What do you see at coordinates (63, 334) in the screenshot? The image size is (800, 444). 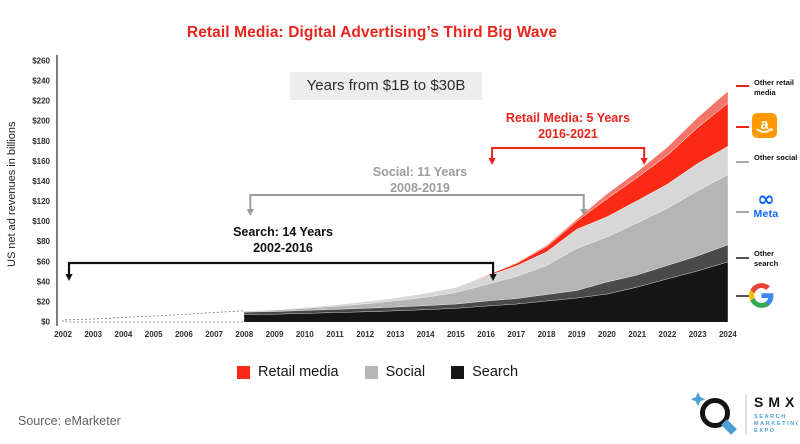 I see `x-tick-label: 2002` at bounding box center [63, 334].